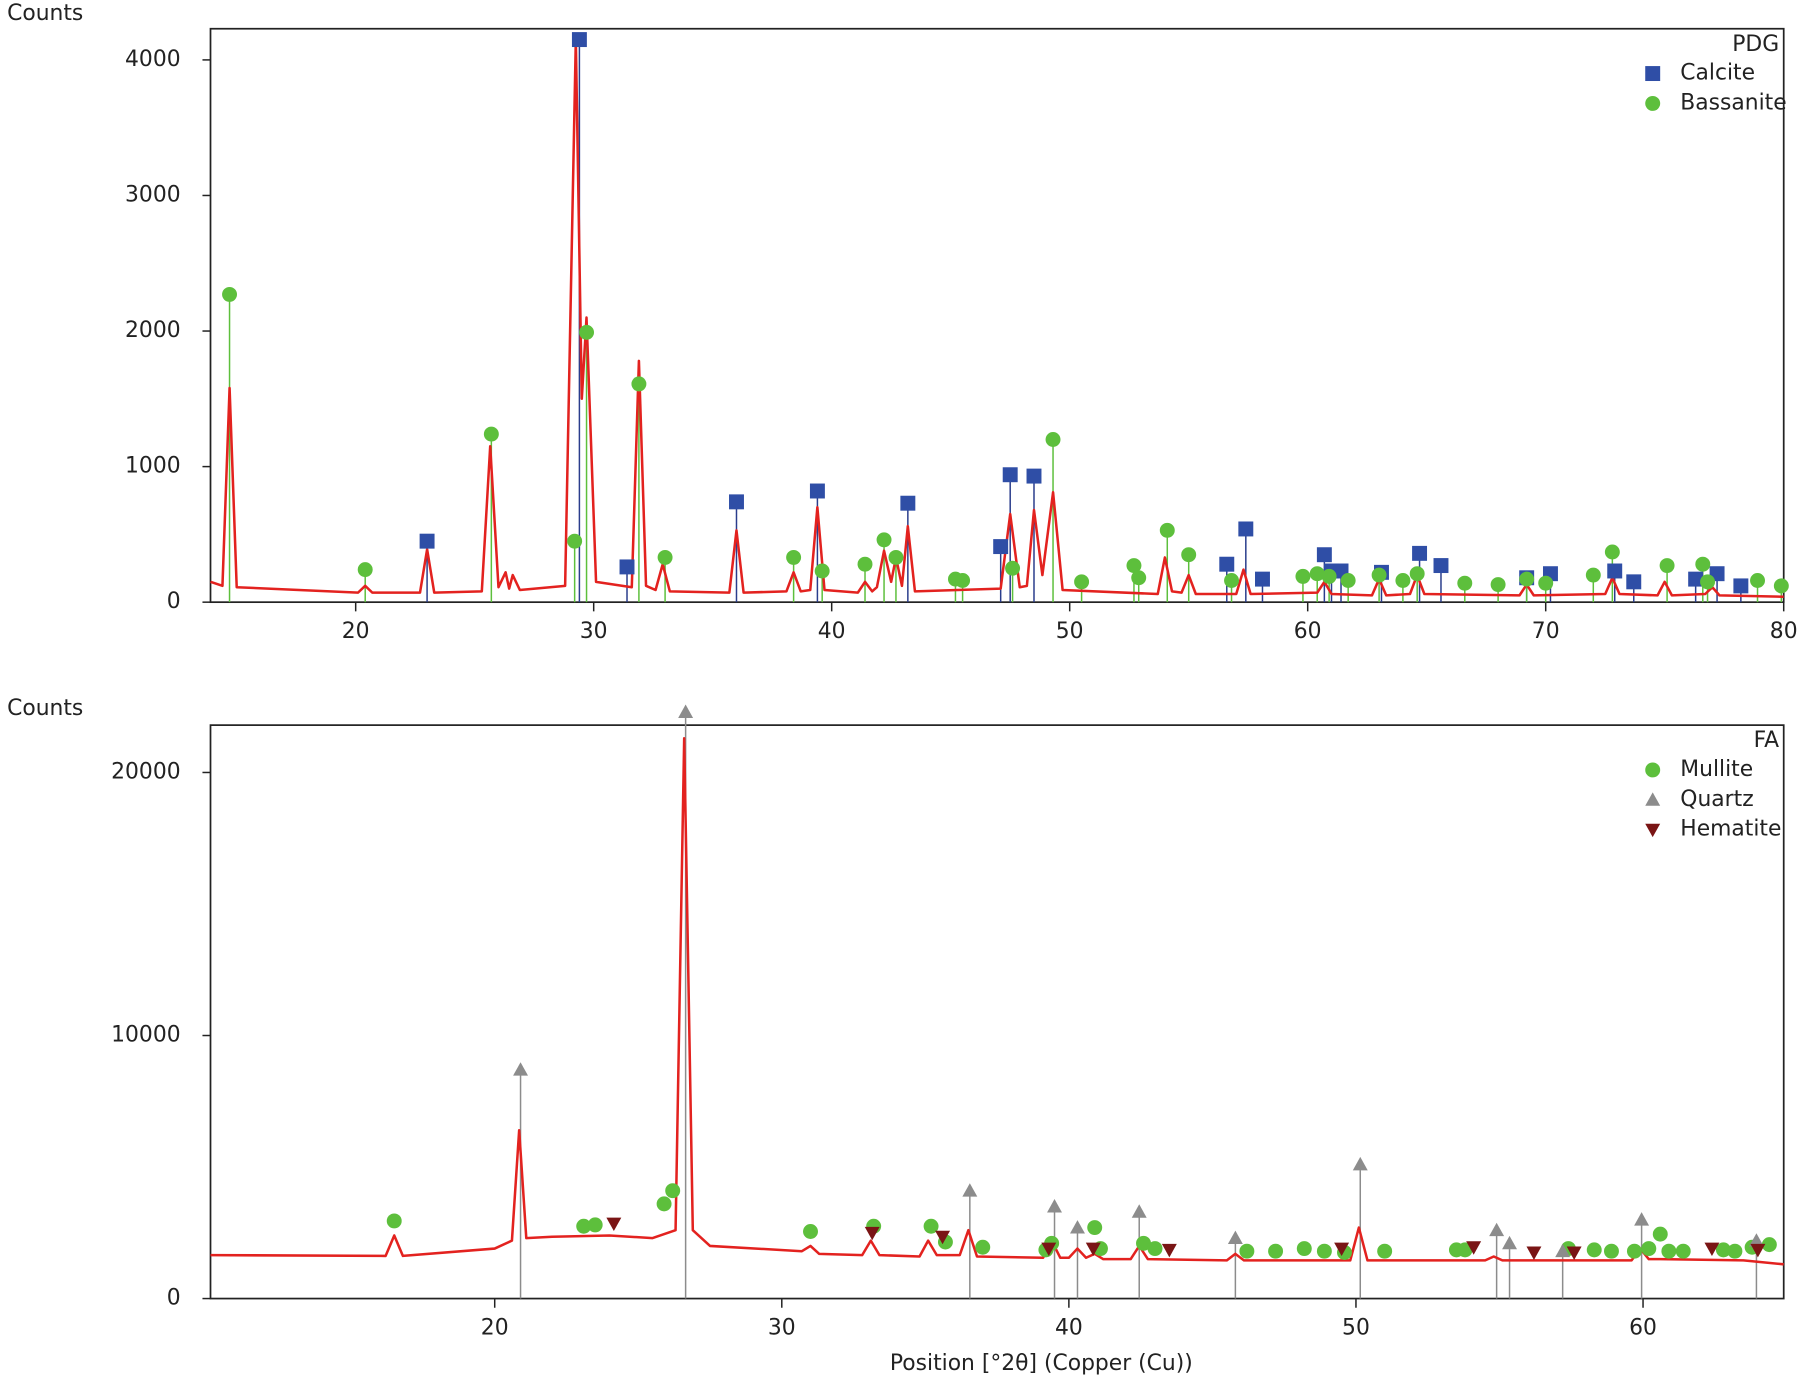 The height and width of the screenshot is (1379, 1800). Describe the element at coordinates (145, 771) in the screenshot. I see `y-tick-label: 20000` at that location.